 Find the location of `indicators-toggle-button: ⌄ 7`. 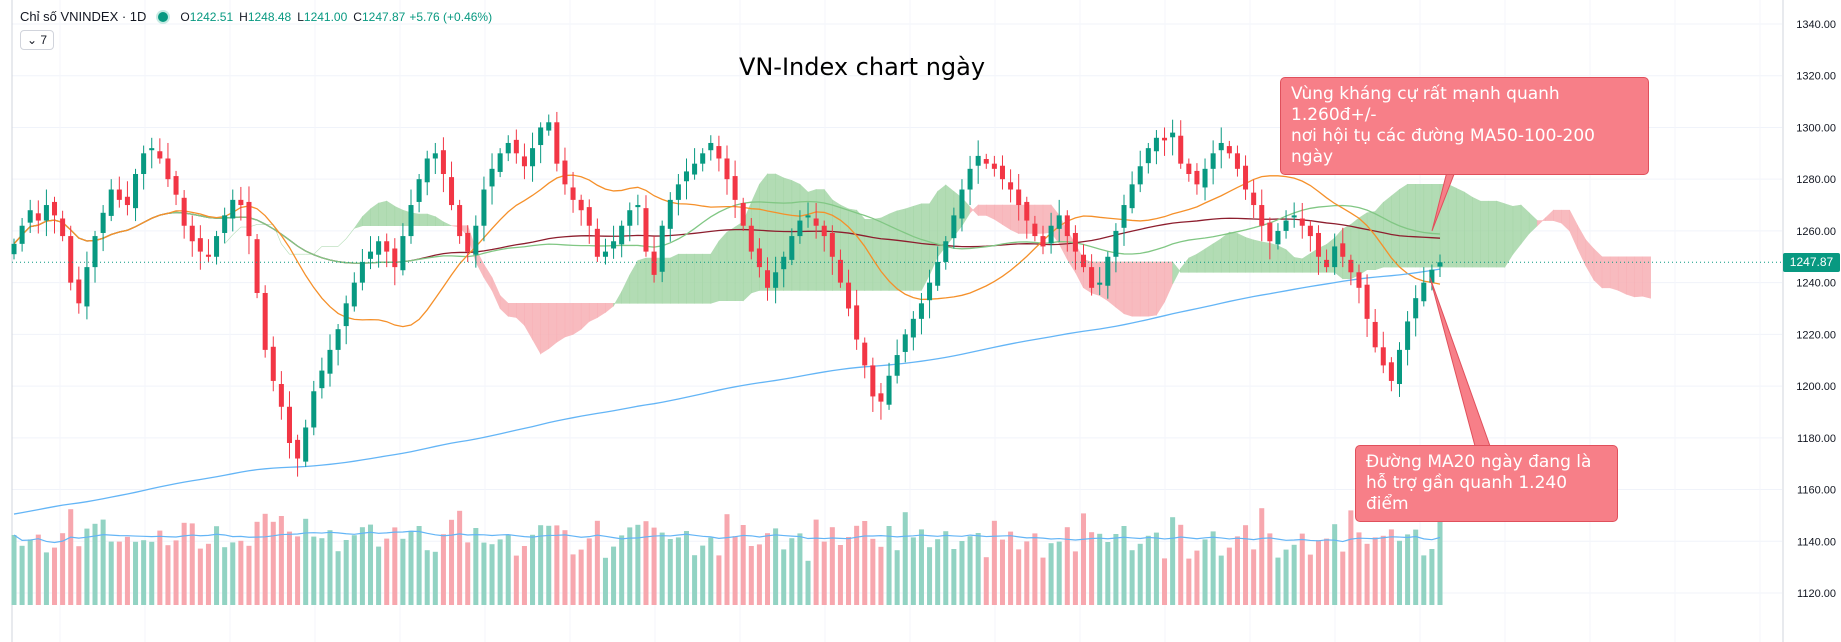

indicators-toggle-button: ⌄ 7 is located at coordinates (37, 40).